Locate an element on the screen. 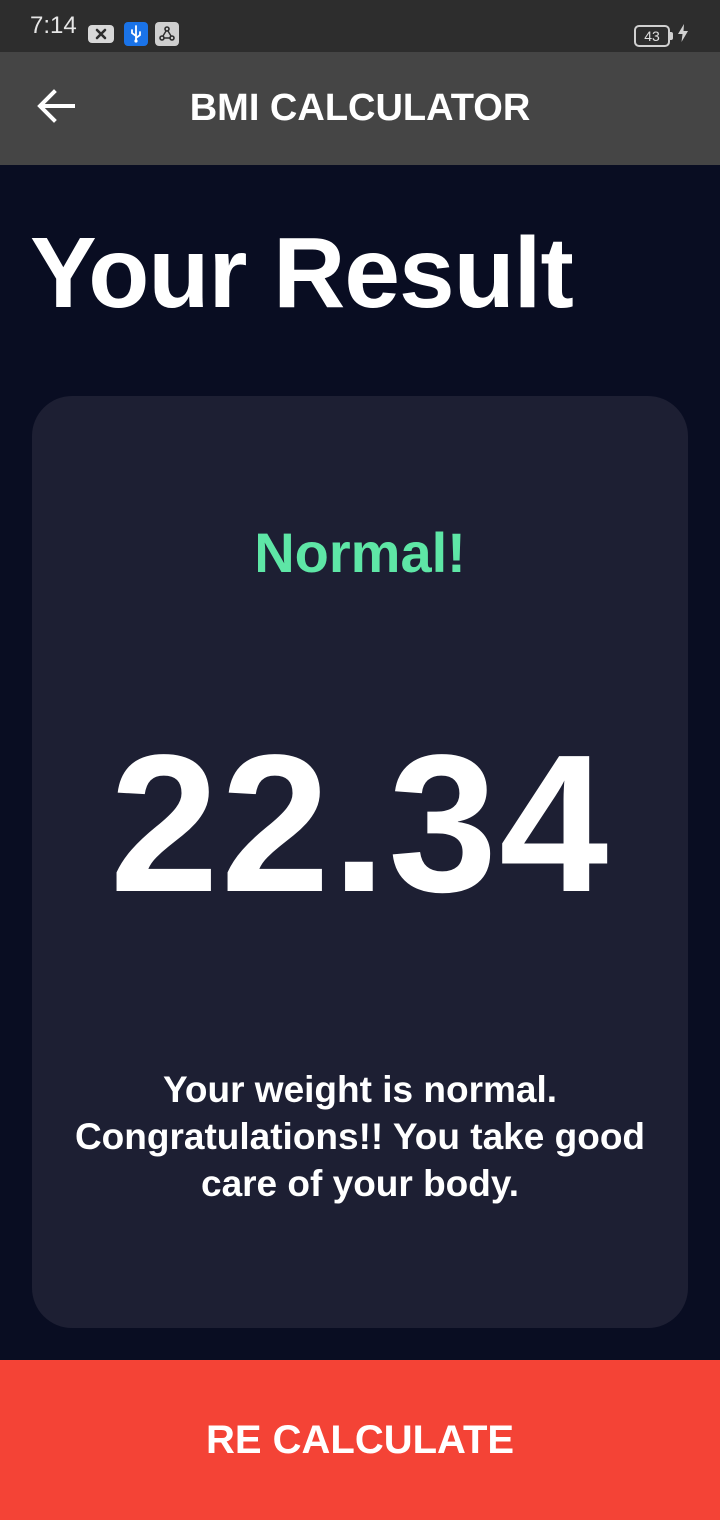  recalculate-button: RE CALCULATE is located at coordinates (360, 1440).